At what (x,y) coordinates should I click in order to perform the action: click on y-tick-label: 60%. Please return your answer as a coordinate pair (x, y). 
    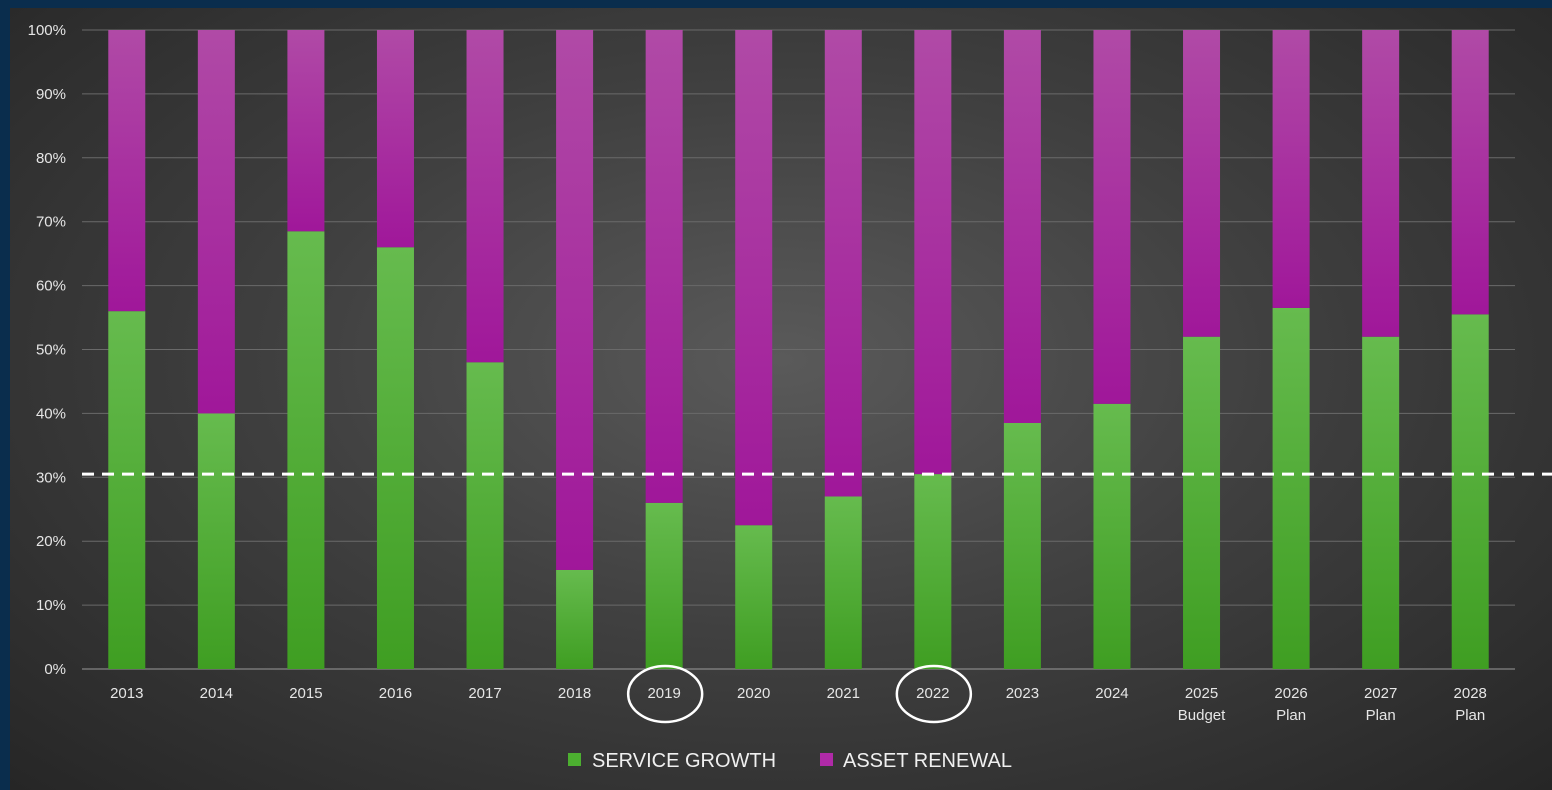
    Looking at the image, I should click on (51, 286).